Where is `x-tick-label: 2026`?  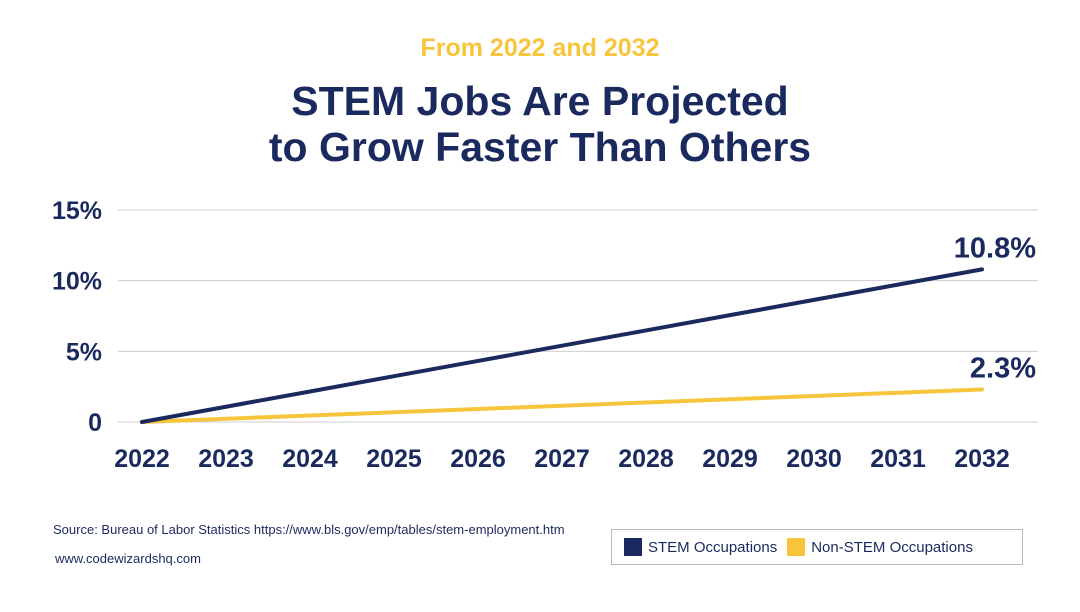
x-tick-label: 2026 is located at coordinates (478, 459).